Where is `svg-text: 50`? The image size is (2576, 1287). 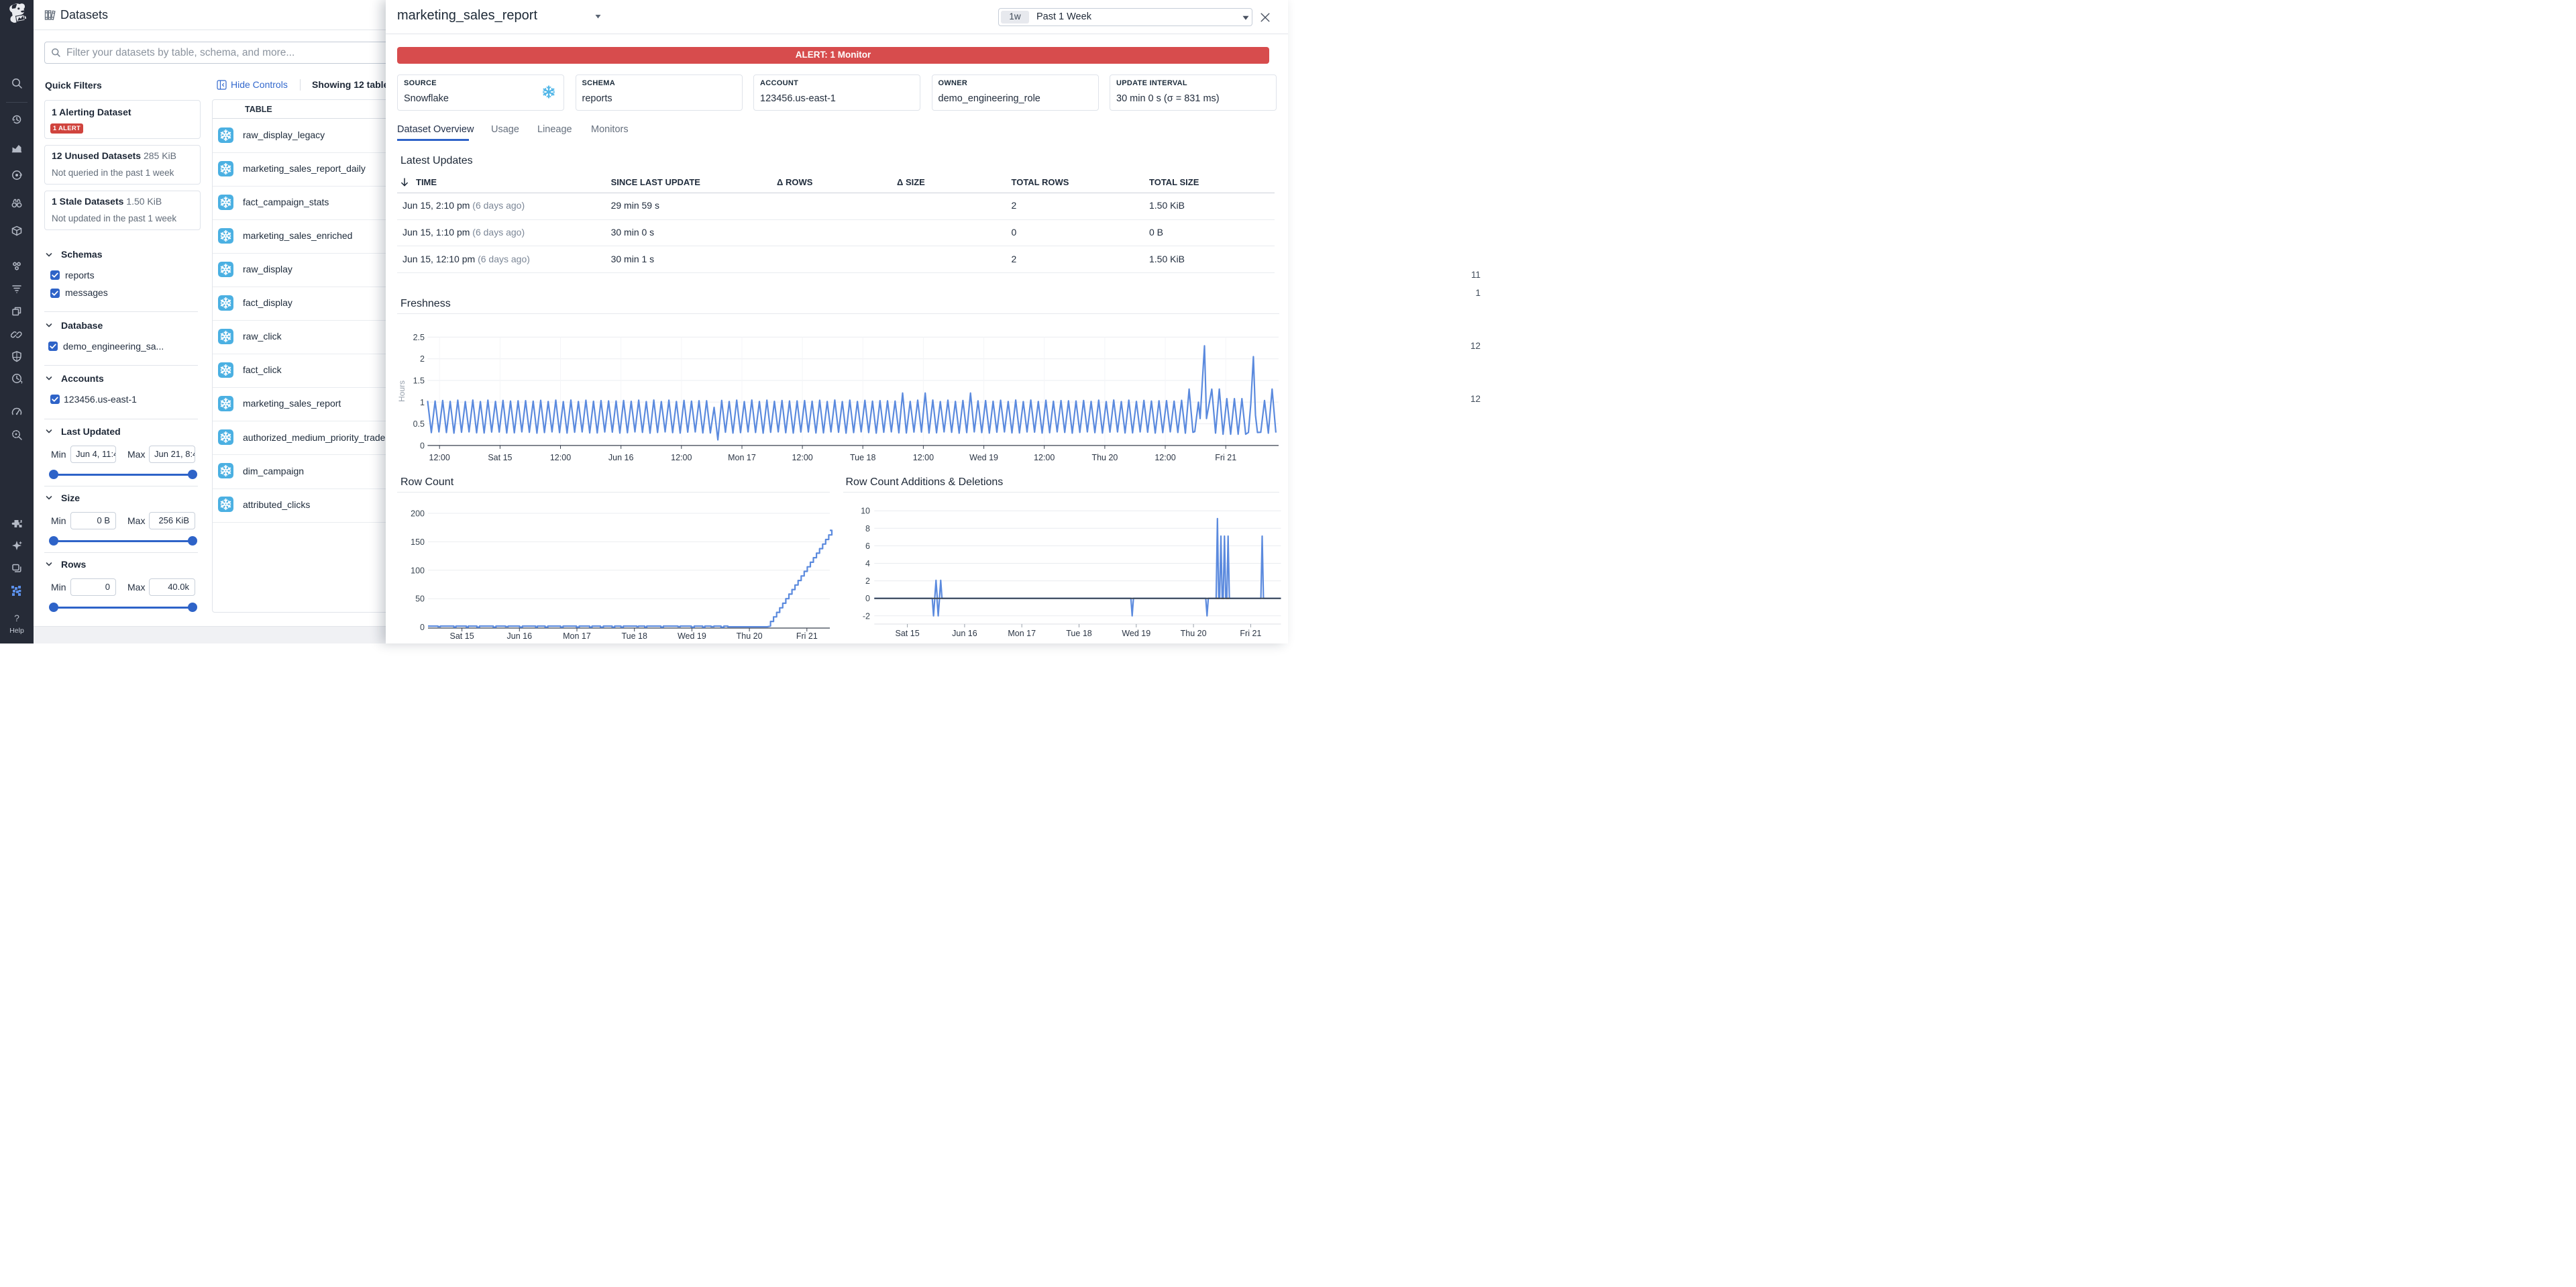
svg-text: 50 is located at coordinates (420, 599).